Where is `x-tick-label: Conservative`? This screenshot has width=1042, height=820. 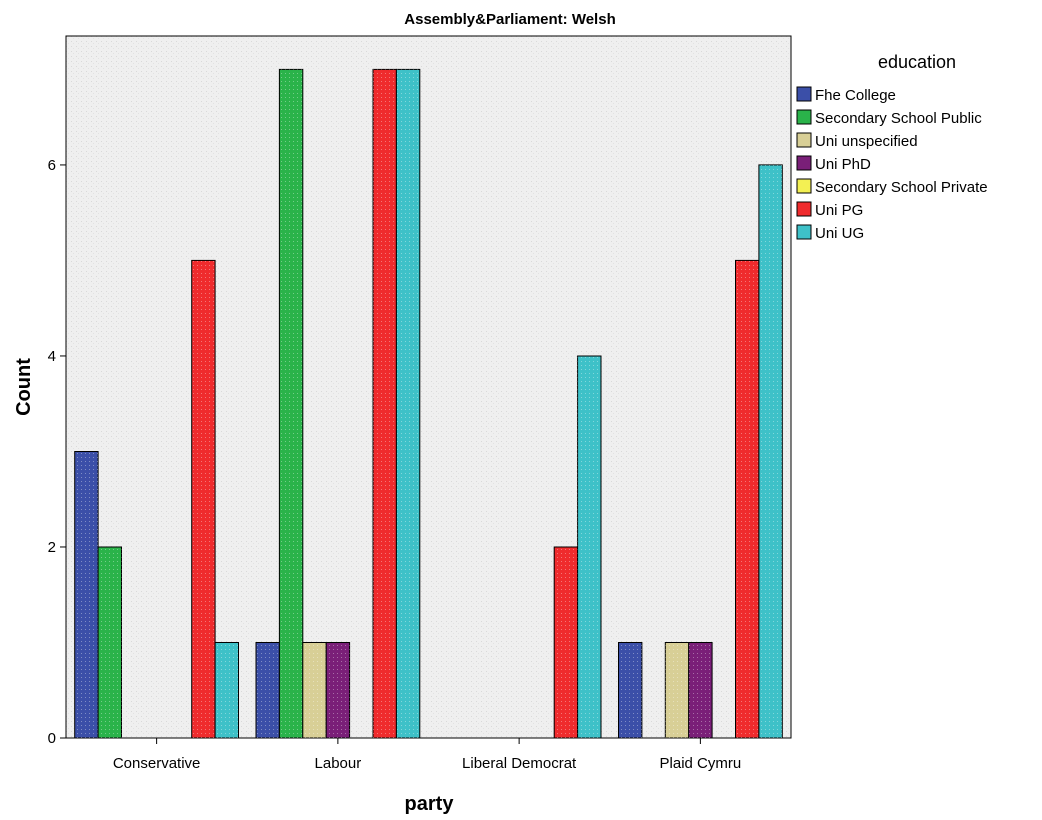 x-tick-label: Conservative is located at coordinates (157, 763).